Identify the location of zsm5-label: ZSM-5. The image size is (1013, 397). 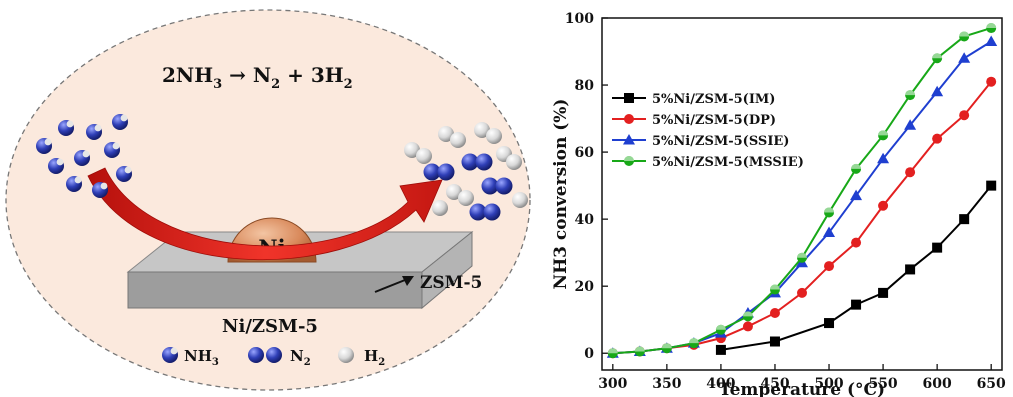
(451, 283).